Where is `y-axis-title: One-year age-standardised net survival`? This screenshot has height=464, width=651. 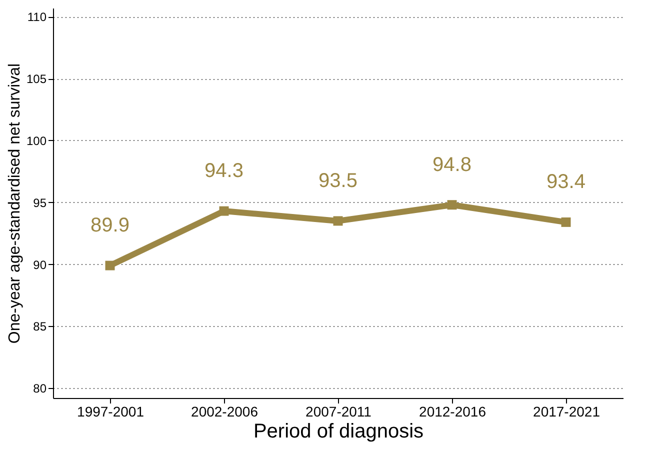
y-axis-title: One-year age-standardised net survival is located at coordinates (15, 203).